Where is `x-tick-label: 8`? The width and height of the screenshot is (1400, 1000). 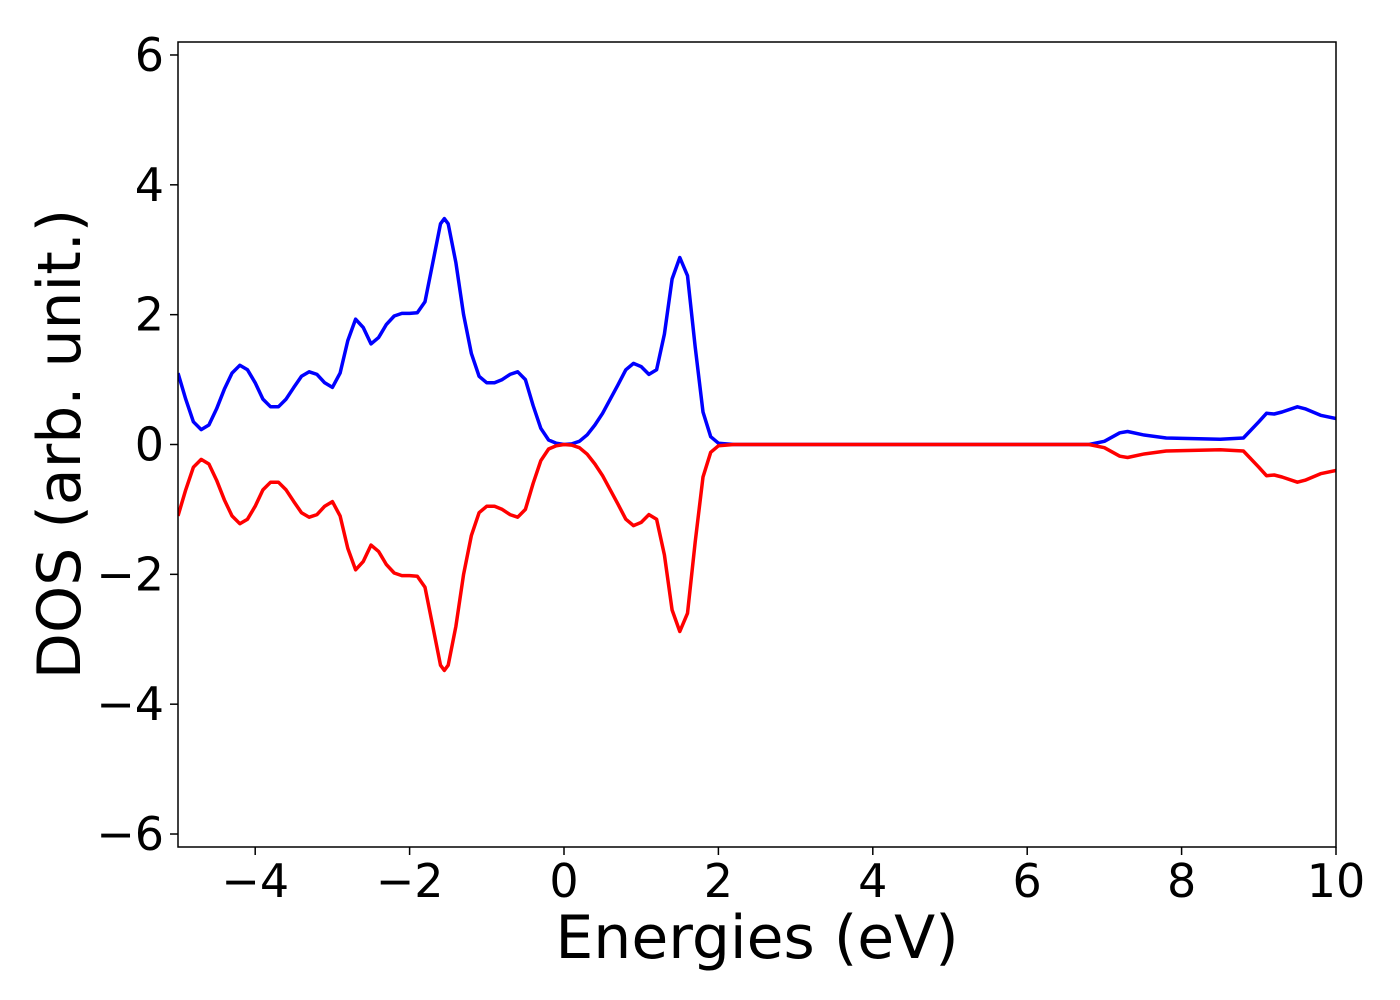 x-tick-label: 8 is located at coordinates (1181, 881).